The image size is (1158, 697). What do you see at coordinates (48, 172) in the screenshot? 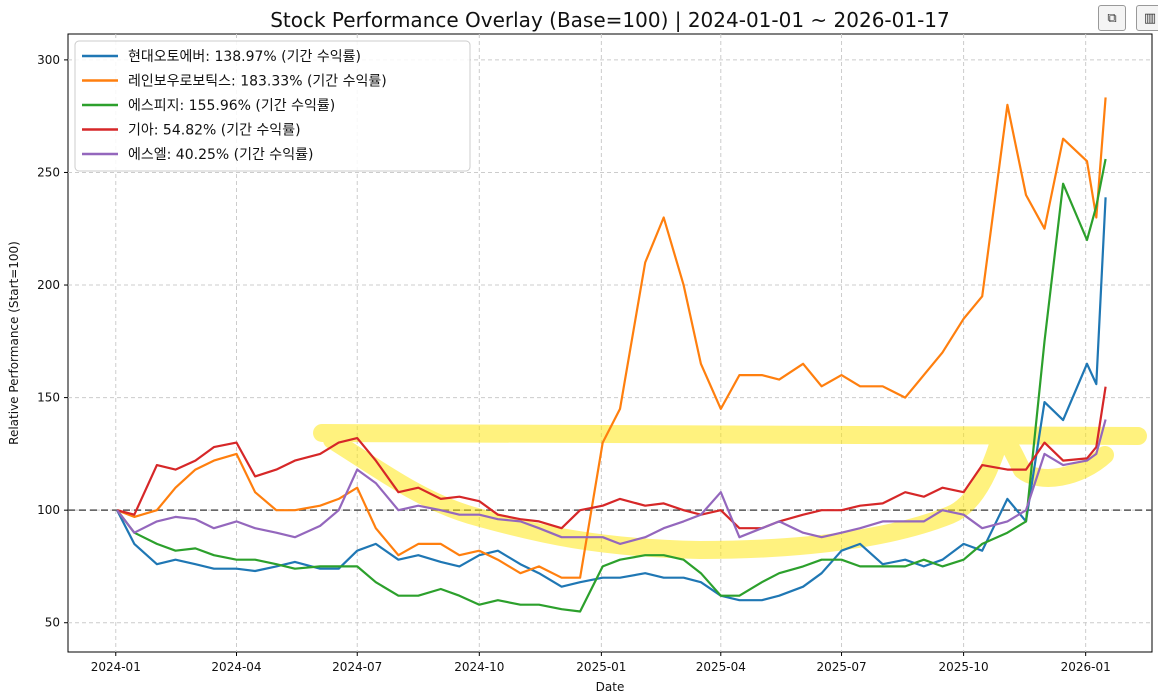
I see `y-tick-label: 250` at bounding box center [48, 172].